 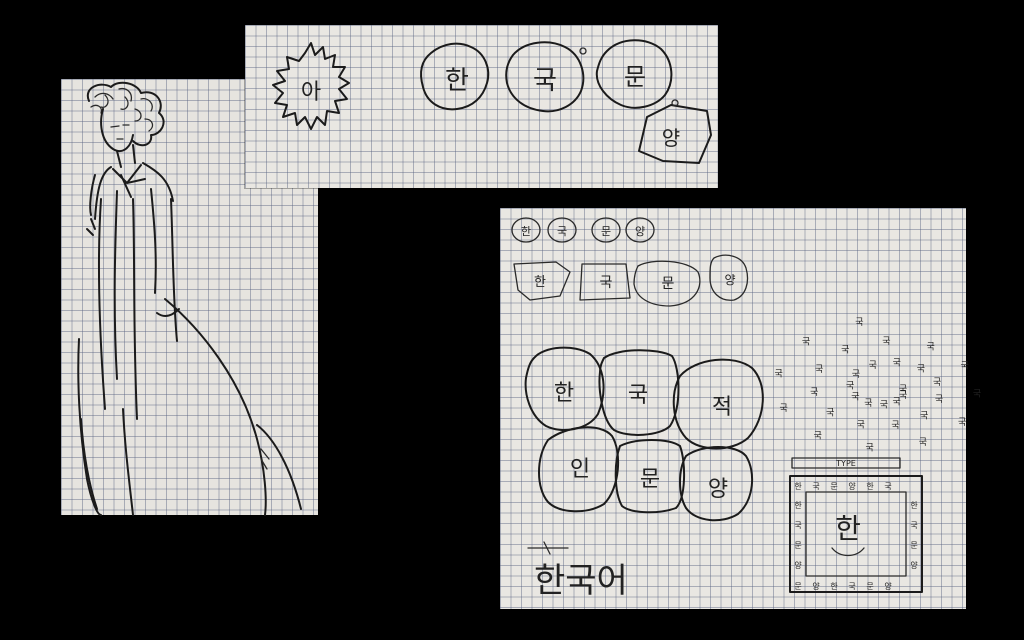 I want to click on polygon-glyph-yang: 양, so click(x=671, y=138).